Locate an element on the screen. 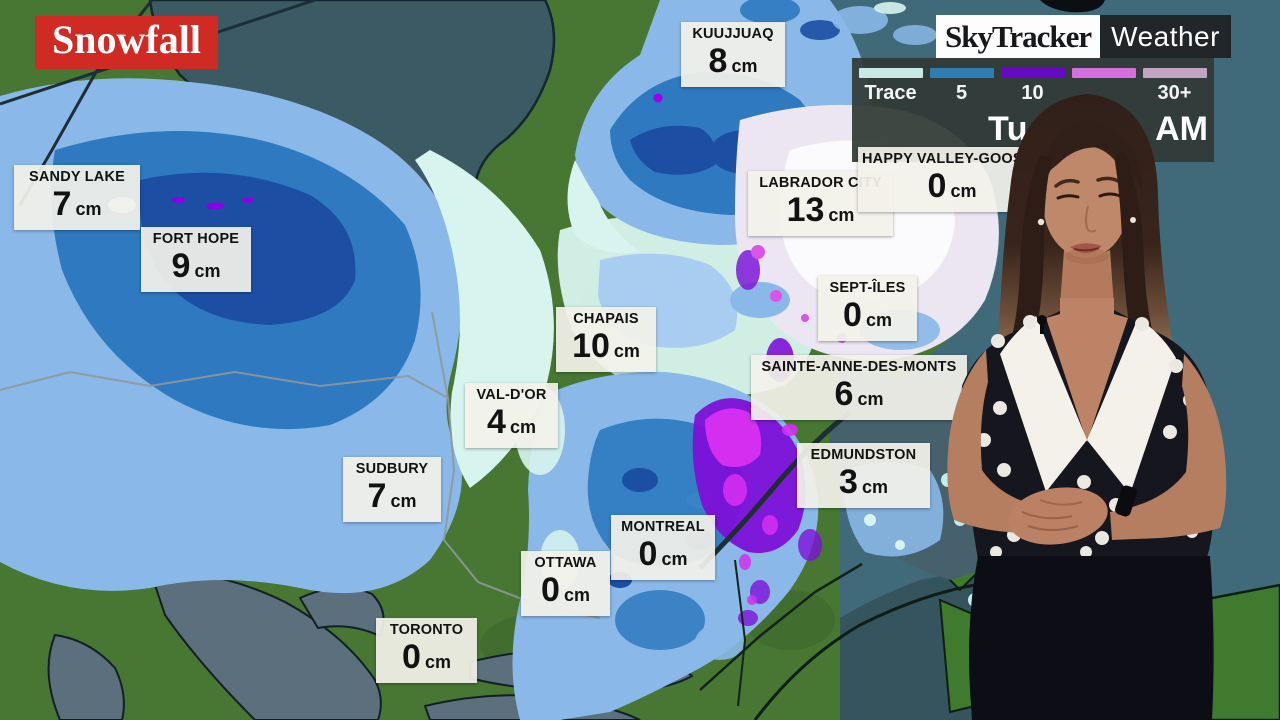  snowfall-amount: 4 is located at coordinates (496, 422).